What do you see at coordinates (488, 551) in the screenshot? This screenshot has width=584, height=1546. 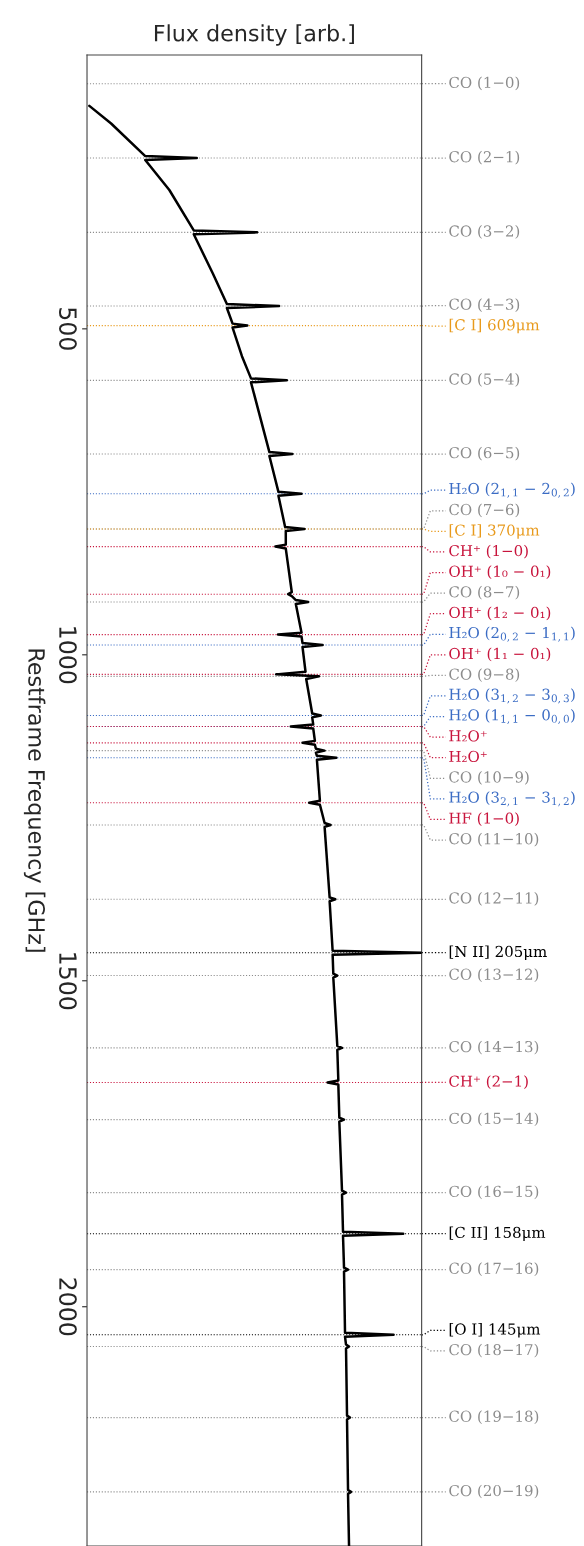 I see `ref-line-label: CH⁺ (1−0)` at bounding box center [488, 551].